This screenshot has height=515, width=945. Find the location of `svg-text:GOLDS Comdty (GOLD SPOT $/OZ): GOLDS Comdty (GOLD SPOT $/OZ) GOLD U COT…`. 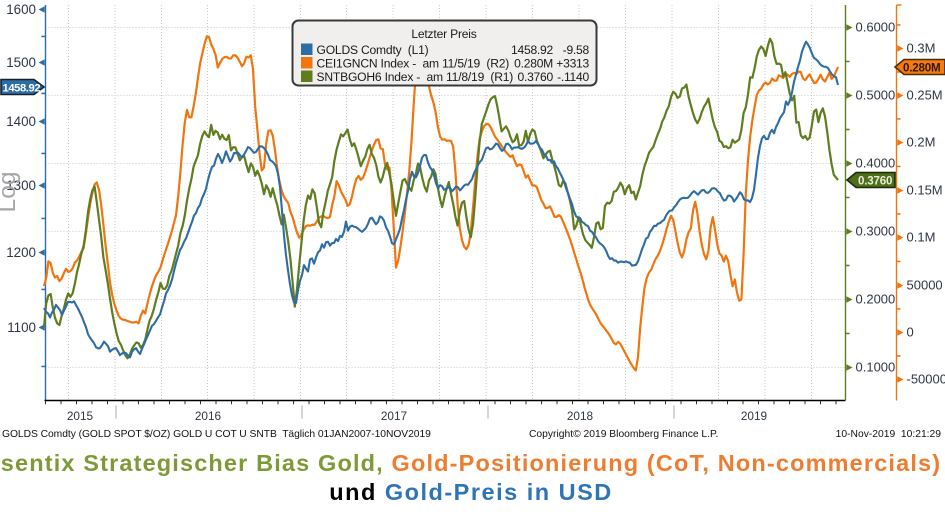

svg-text:GOLDS Comdty (GOLD SPOT $/OZ): GOLDS Comdty (GOLD SPOT $/OZ) GOLD U COT… is located at coordinates (216, 434).